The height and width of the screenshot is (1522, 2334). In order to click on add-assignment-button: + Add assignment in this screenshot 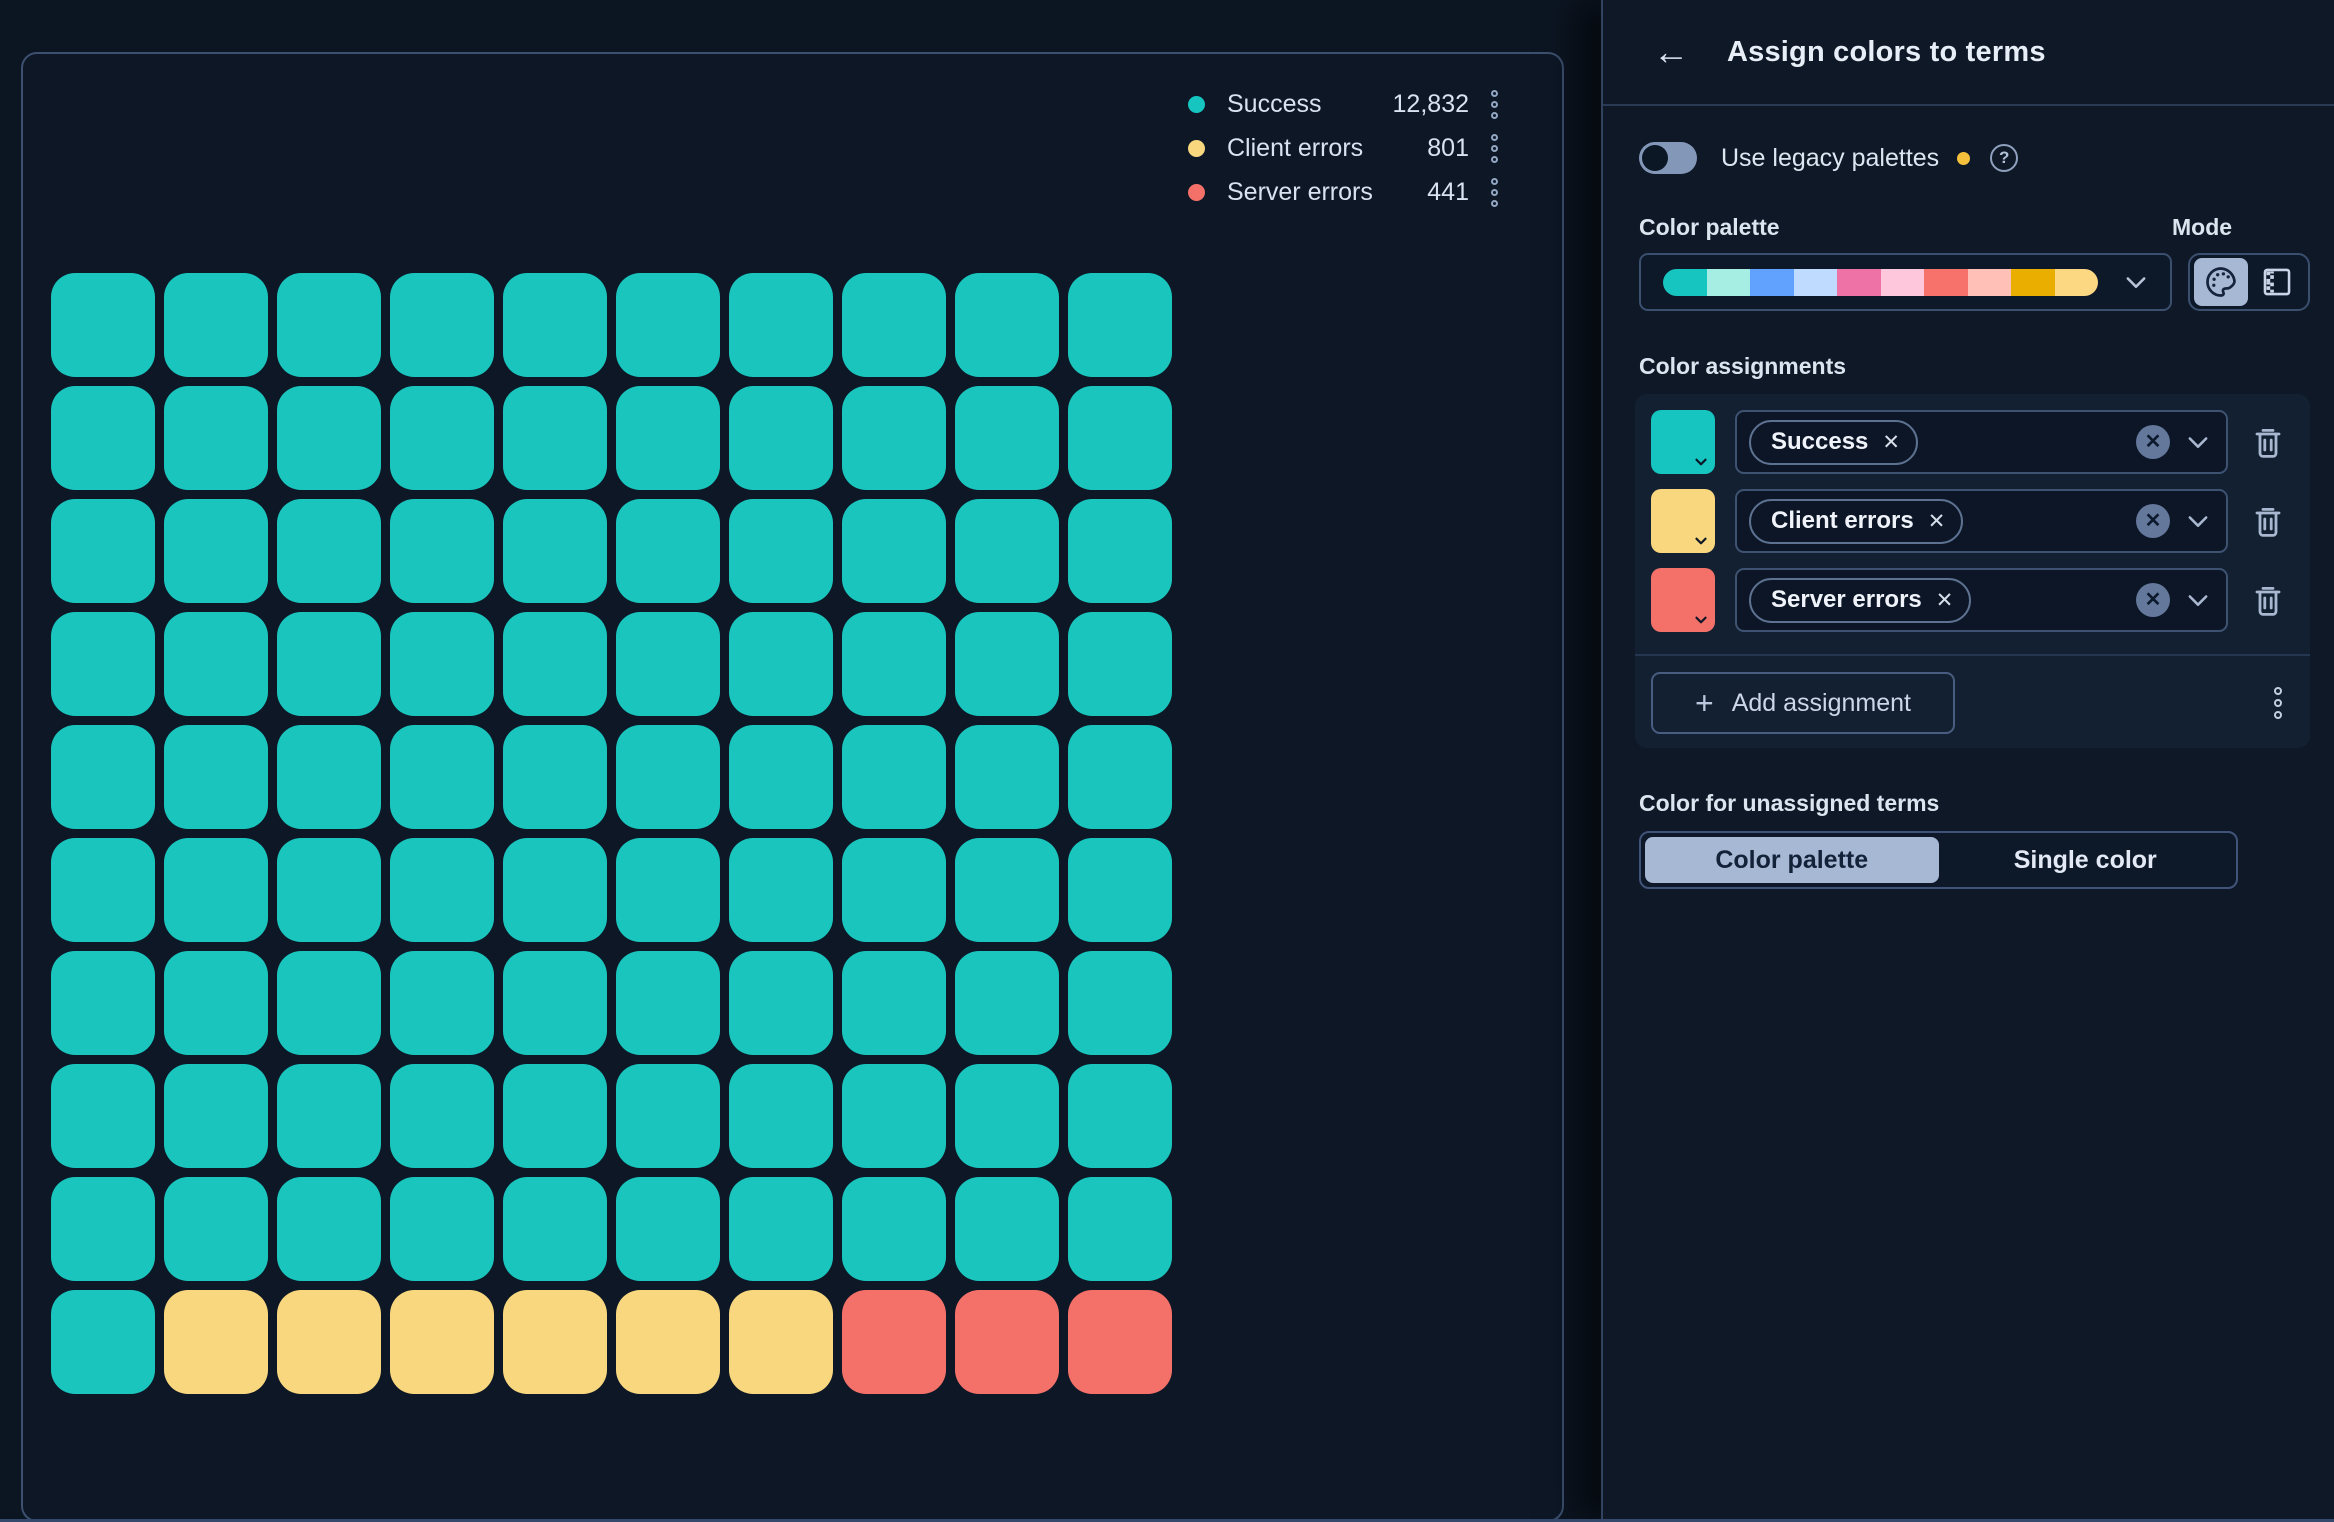, I will do `click(1803, 703)`.